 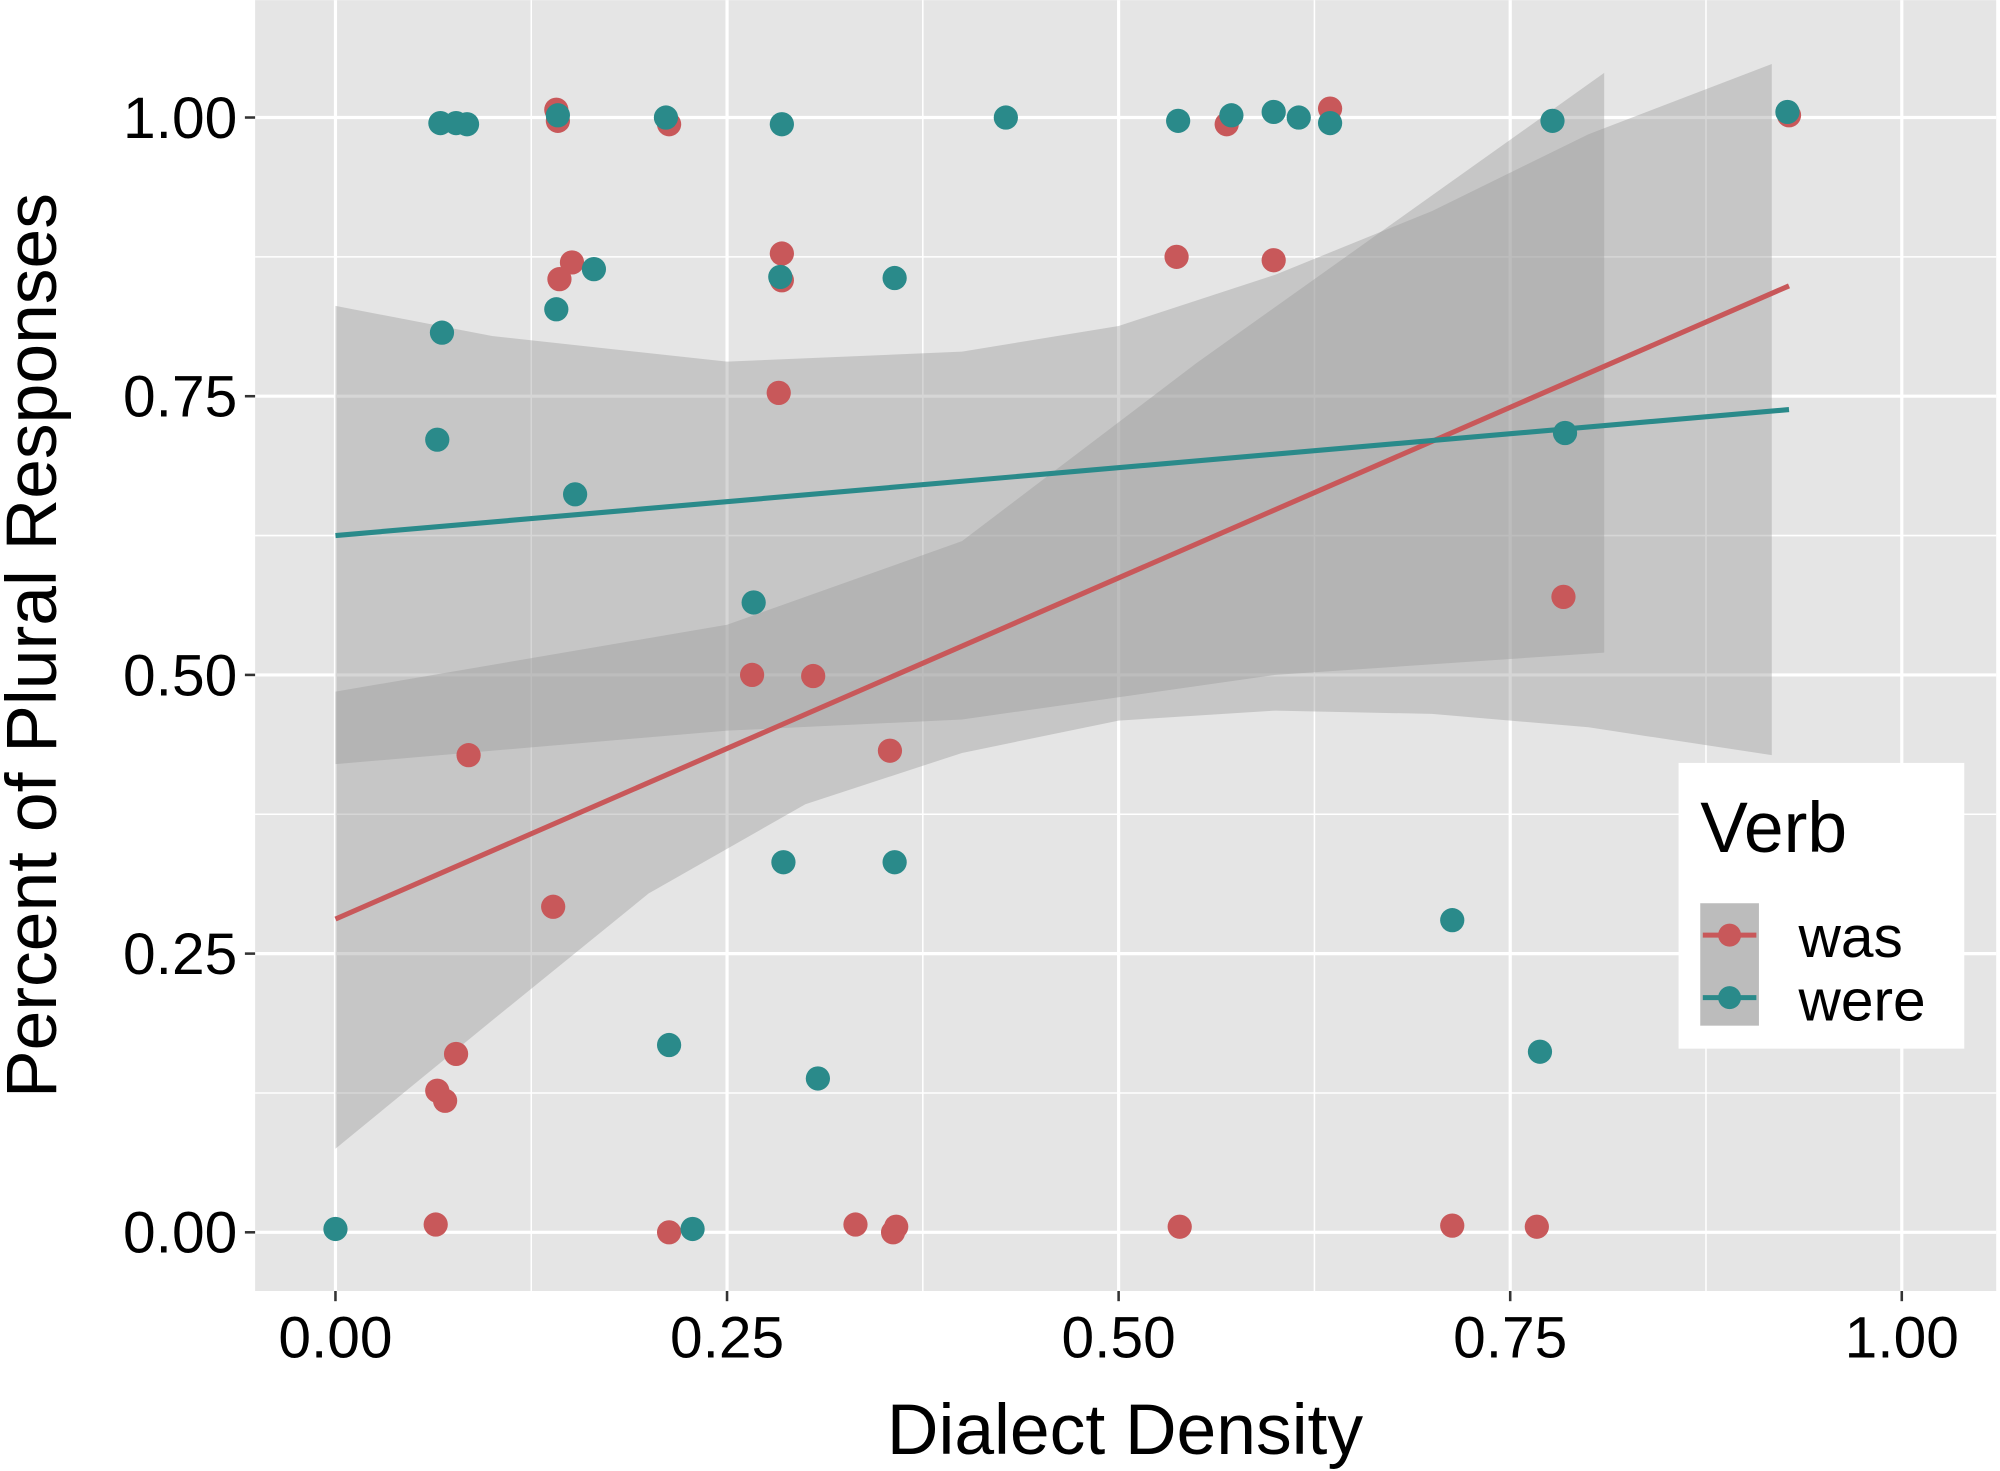 What do you see at coordinates (180, 954) in the screenshot?
I see `y-tick-label: 0.25` at bounding box center [180, 954].